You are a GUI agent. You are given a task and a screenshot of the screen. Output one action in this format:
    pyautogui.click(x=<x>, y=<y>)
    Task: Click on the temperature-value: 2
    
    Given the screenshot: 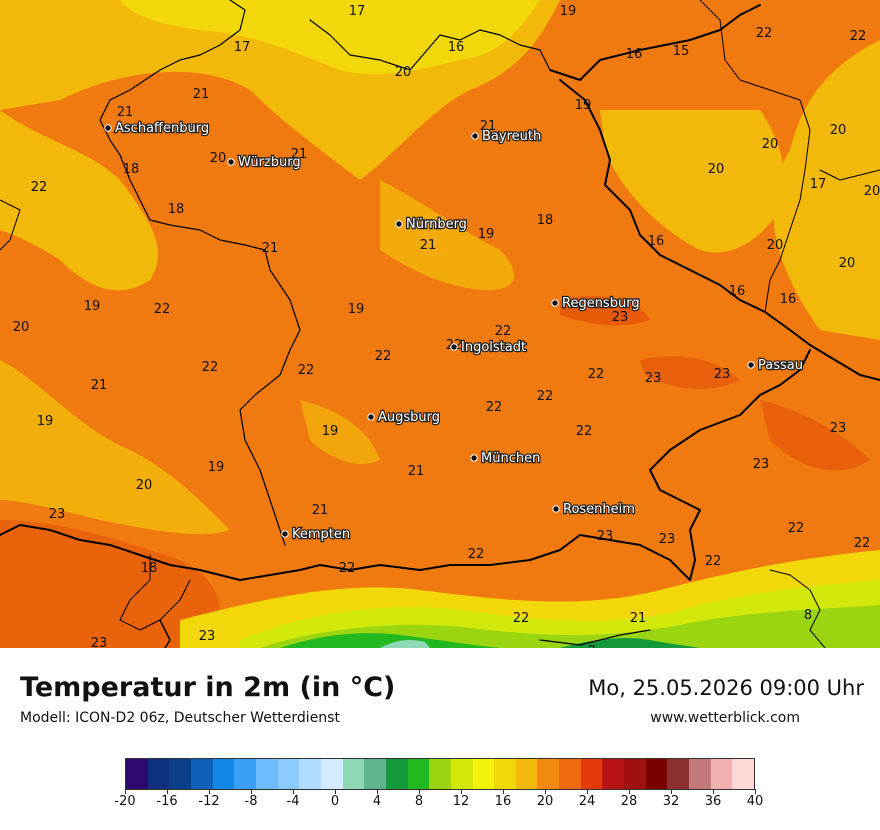 What is the action you would take?
    pyautogui.click(x=592, y=646)
    